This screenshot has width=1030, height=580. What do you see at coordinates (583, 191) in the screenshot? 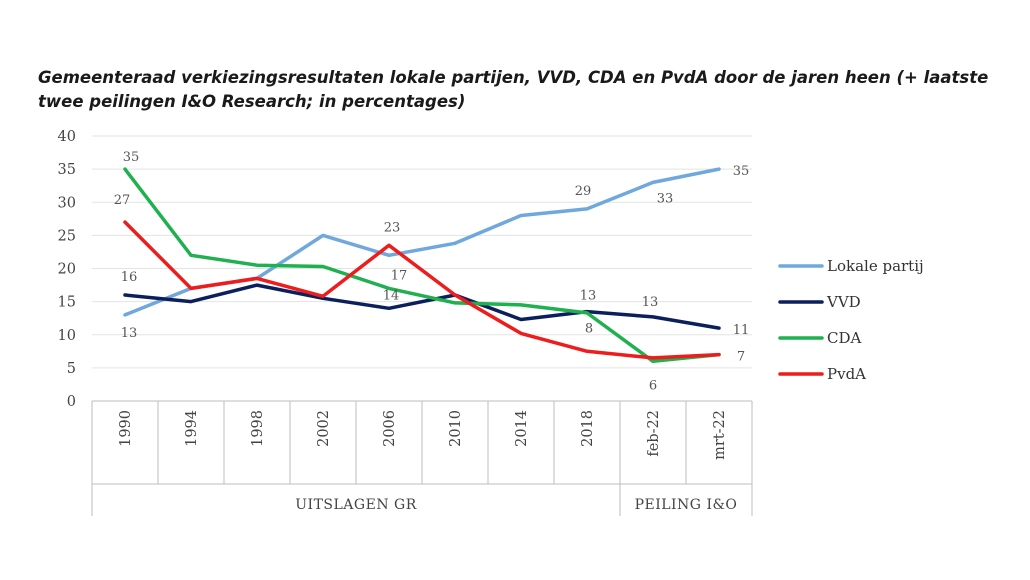
I see `data-label: 29` at bounding box center [583, 191].